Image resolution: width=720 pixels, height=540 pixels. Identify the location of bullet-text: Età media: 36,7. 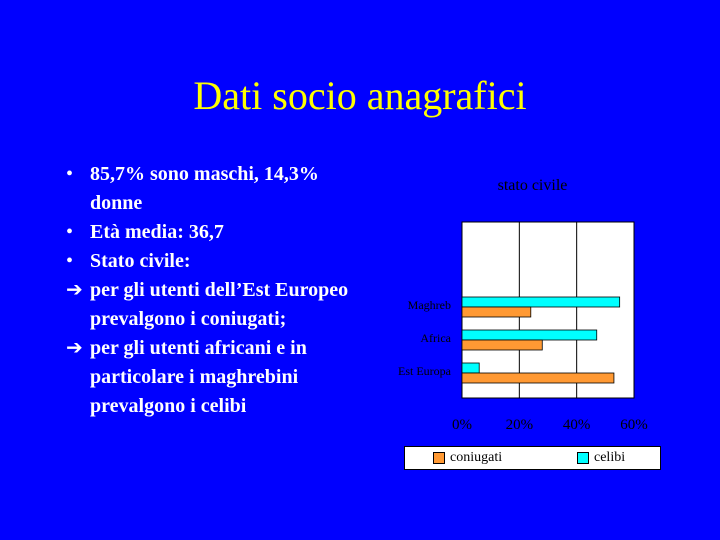
(157, 232).